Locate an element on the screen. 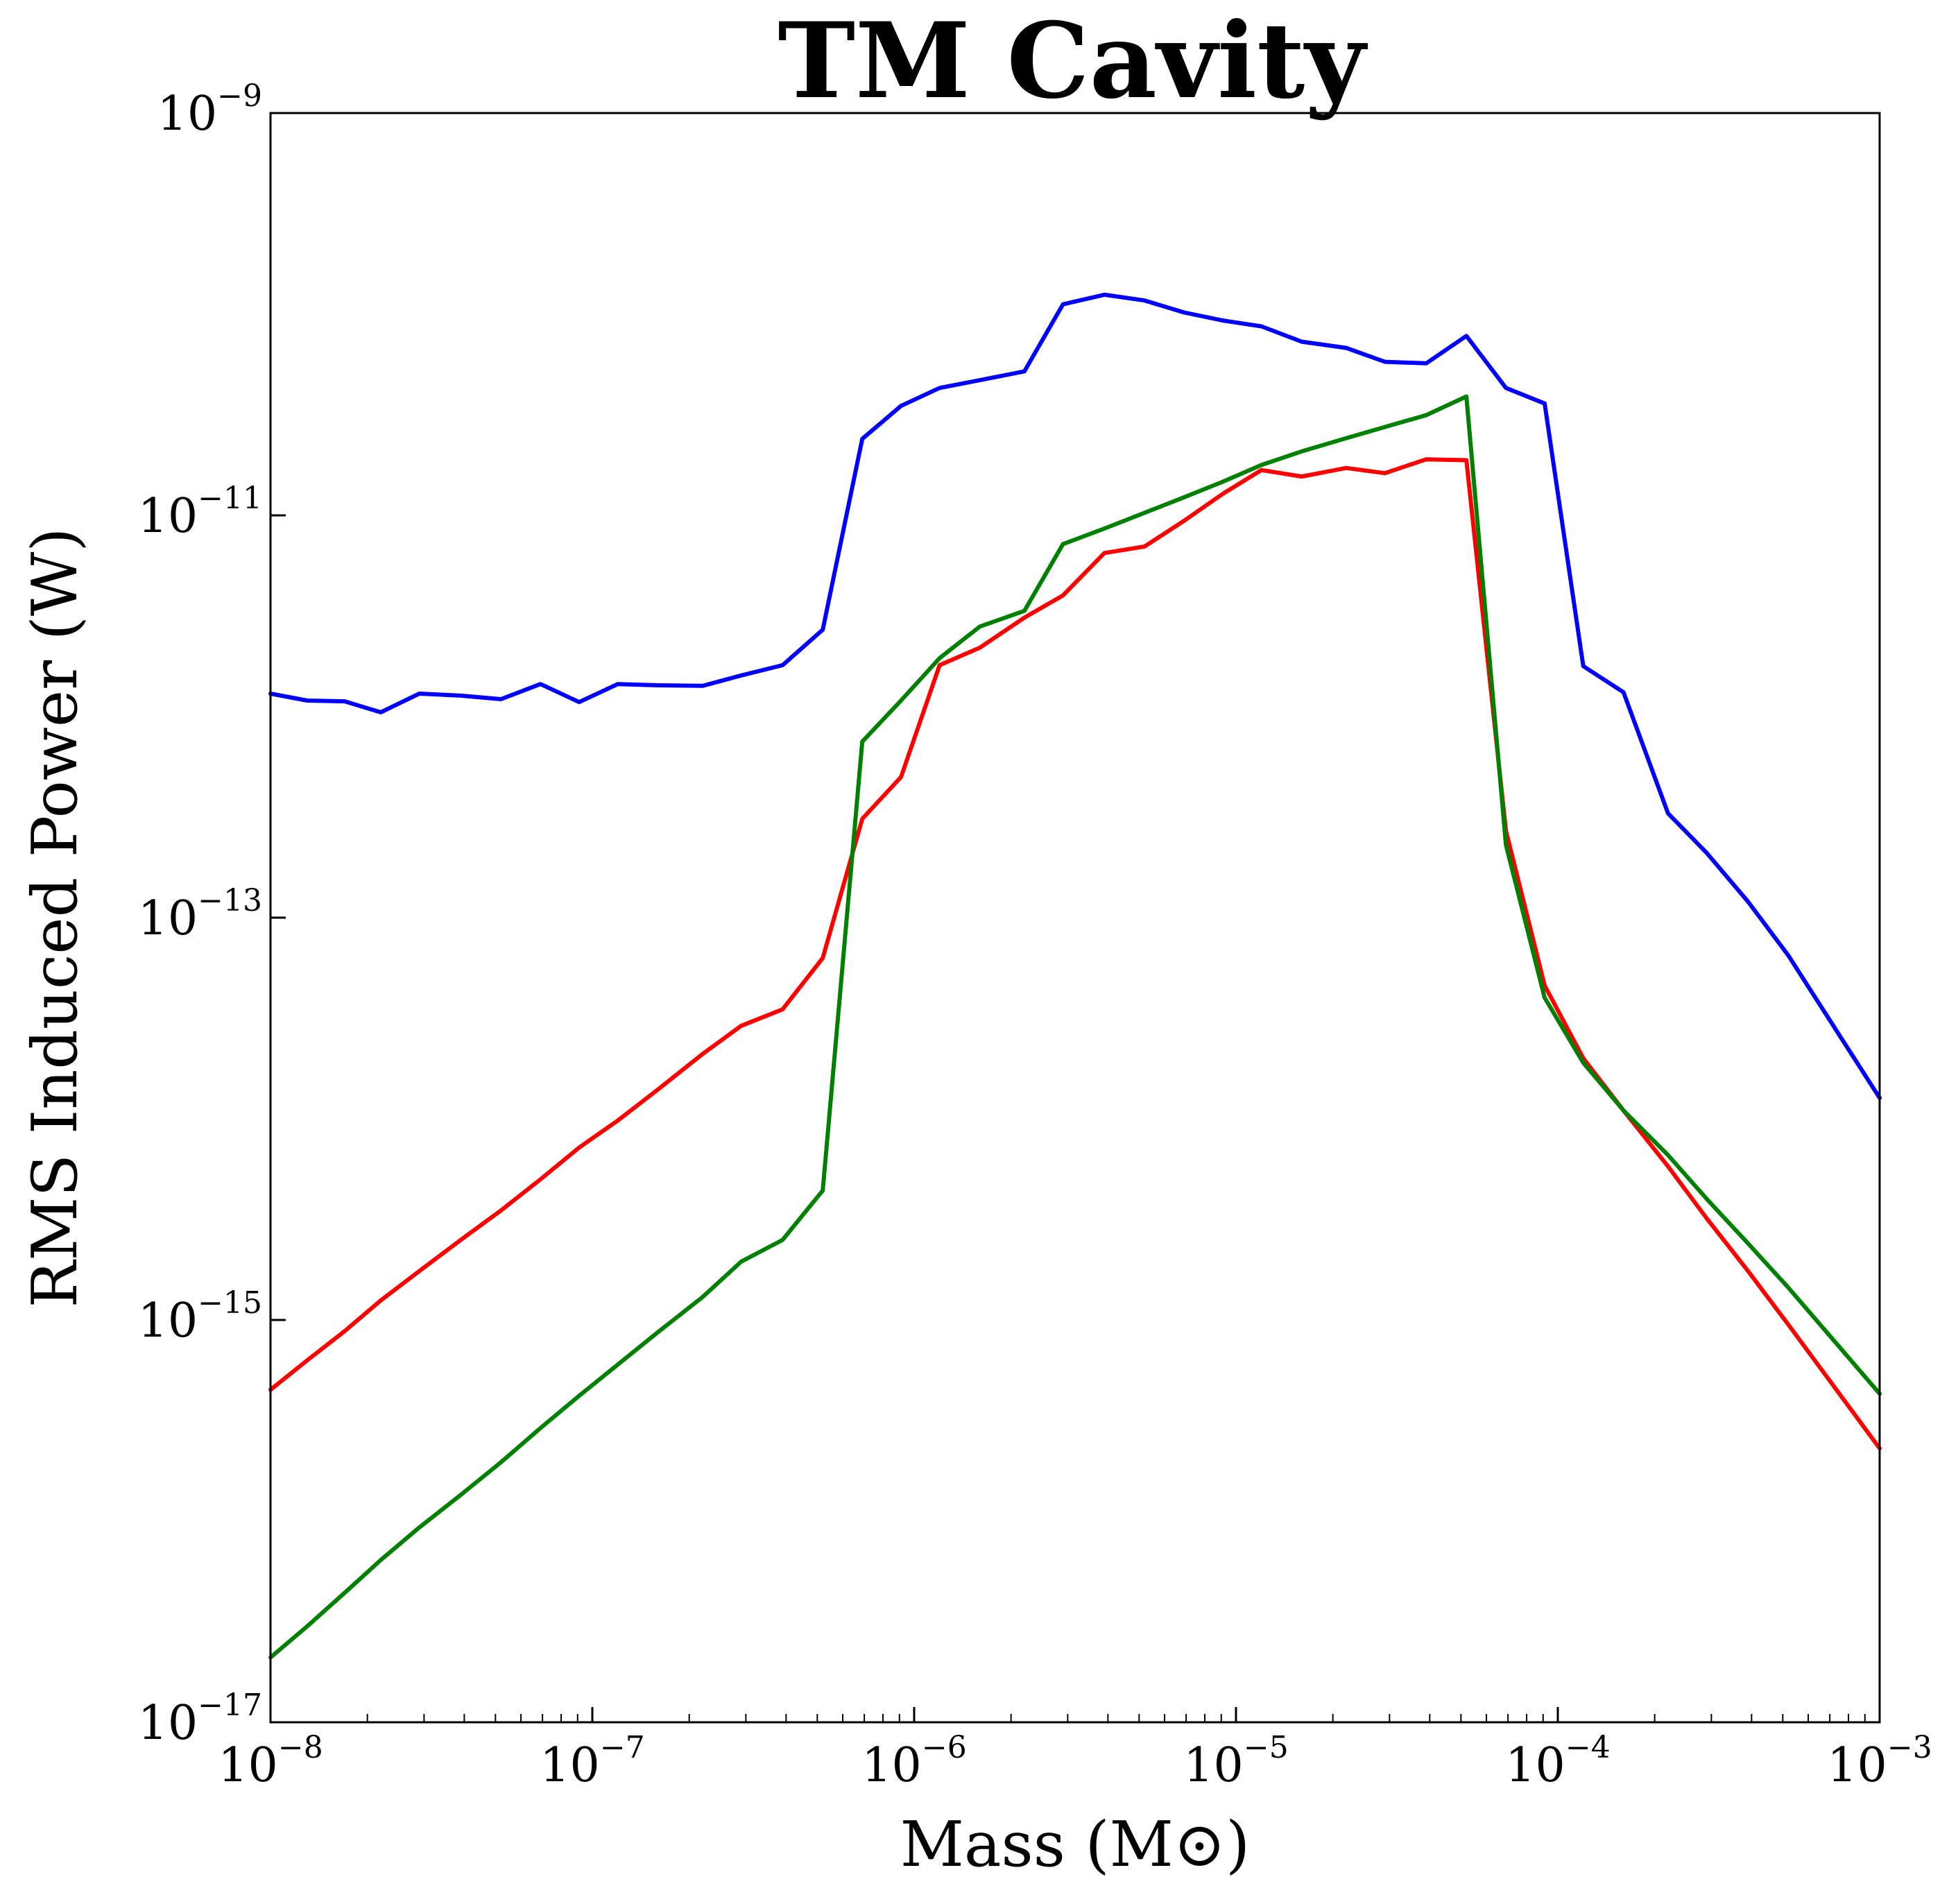 This screenshot has height=1904, width=1949. y-tick-label: 10−17 is located at coordinates (200, 1719).